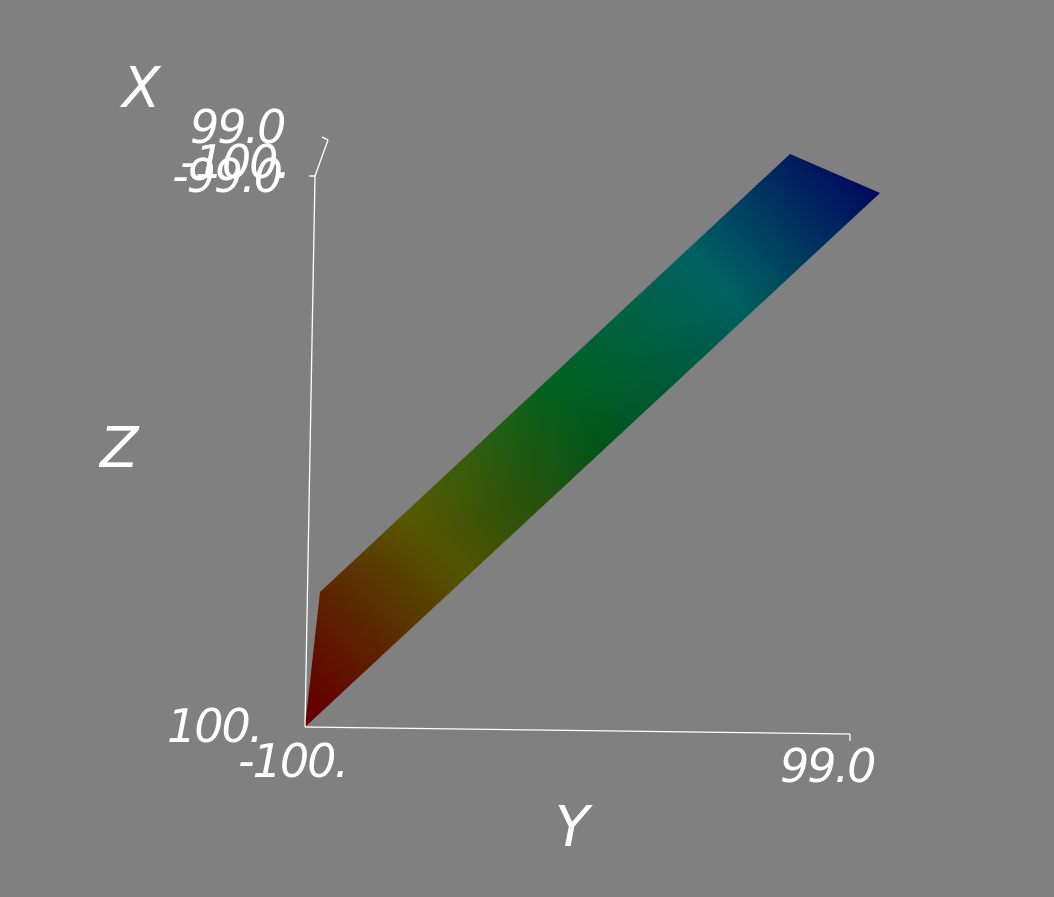 The image size is (1054, 897). Describe the element at coordinates (214, 726) in the screenshot. I see `z-tick-max: 100.` at that location.